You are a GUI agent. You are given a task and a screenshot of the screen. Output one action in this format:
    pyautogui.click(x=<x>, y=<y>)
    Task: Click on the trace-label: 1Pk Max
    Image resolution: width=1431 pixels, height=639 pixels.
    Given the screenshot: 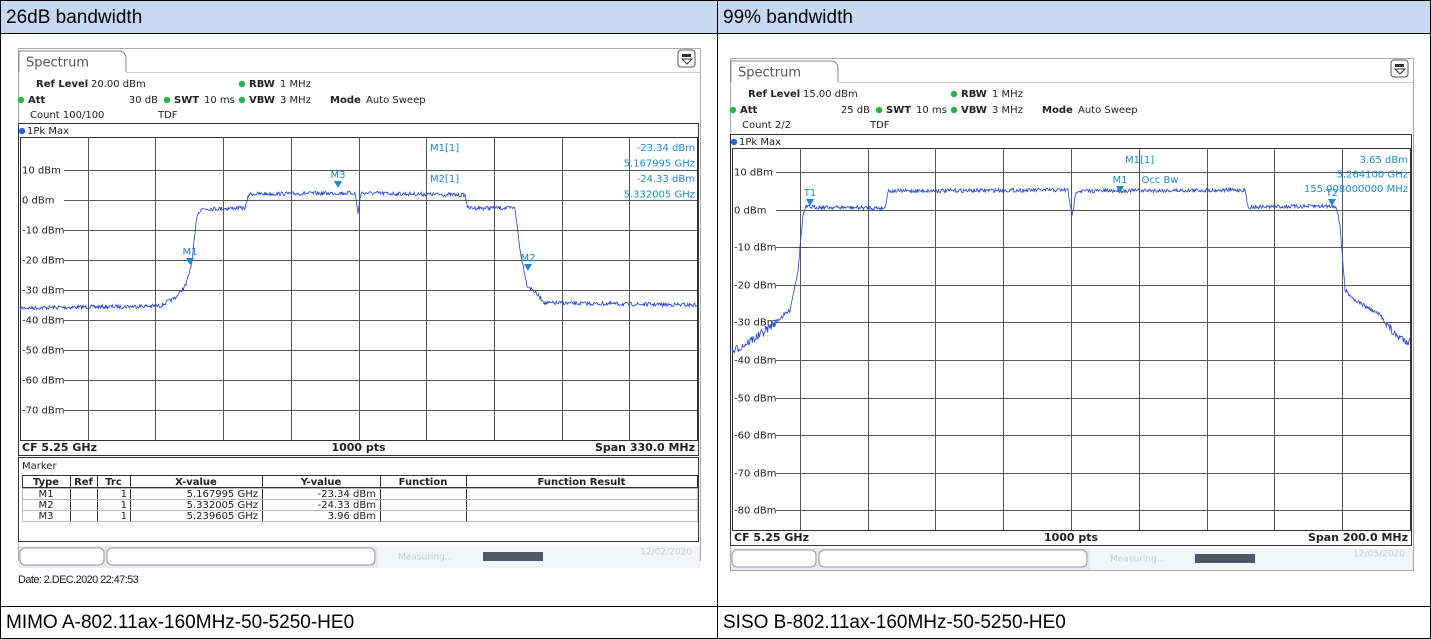 What is the action you would take?
    pyautogui.click(x=48, y=131)
    